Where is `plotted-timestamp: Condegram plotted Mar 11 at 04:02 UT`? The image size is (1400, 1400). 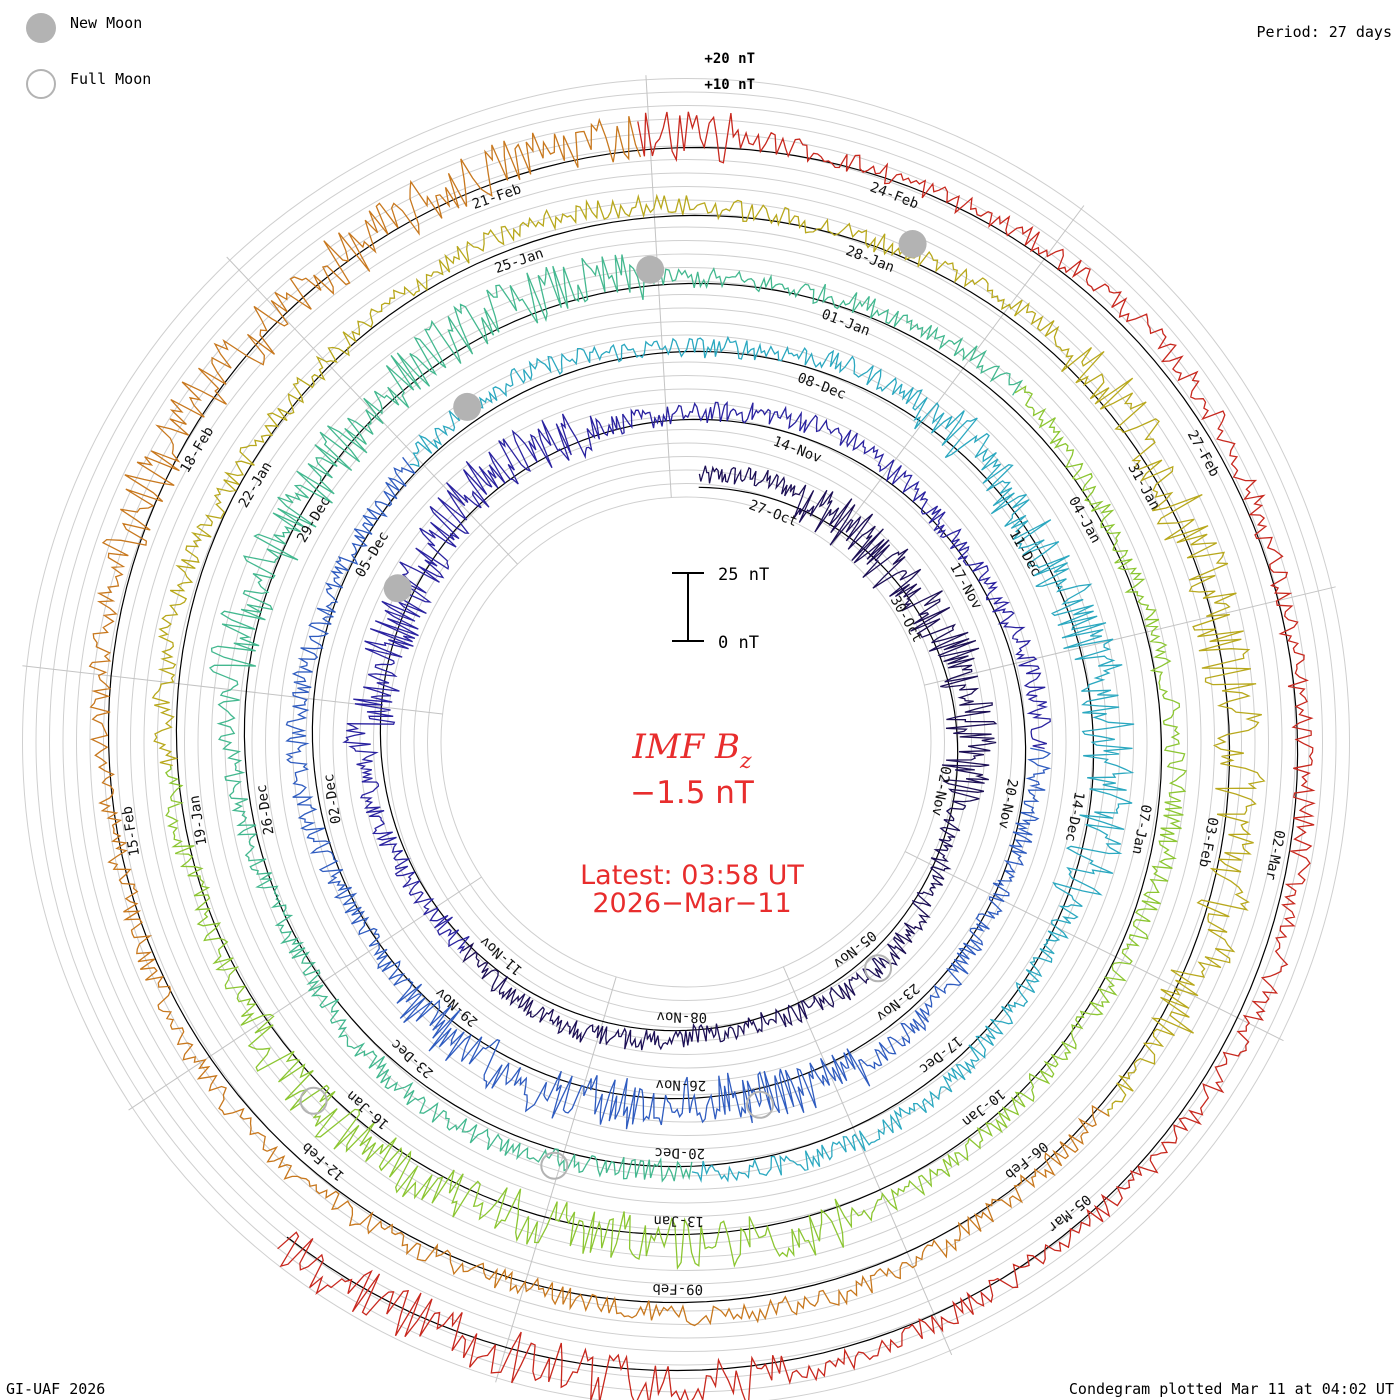
plotted-timestamp: Condegram plotted Mar 11 at 04:02 UT is located at coordinates (1231, 1389).